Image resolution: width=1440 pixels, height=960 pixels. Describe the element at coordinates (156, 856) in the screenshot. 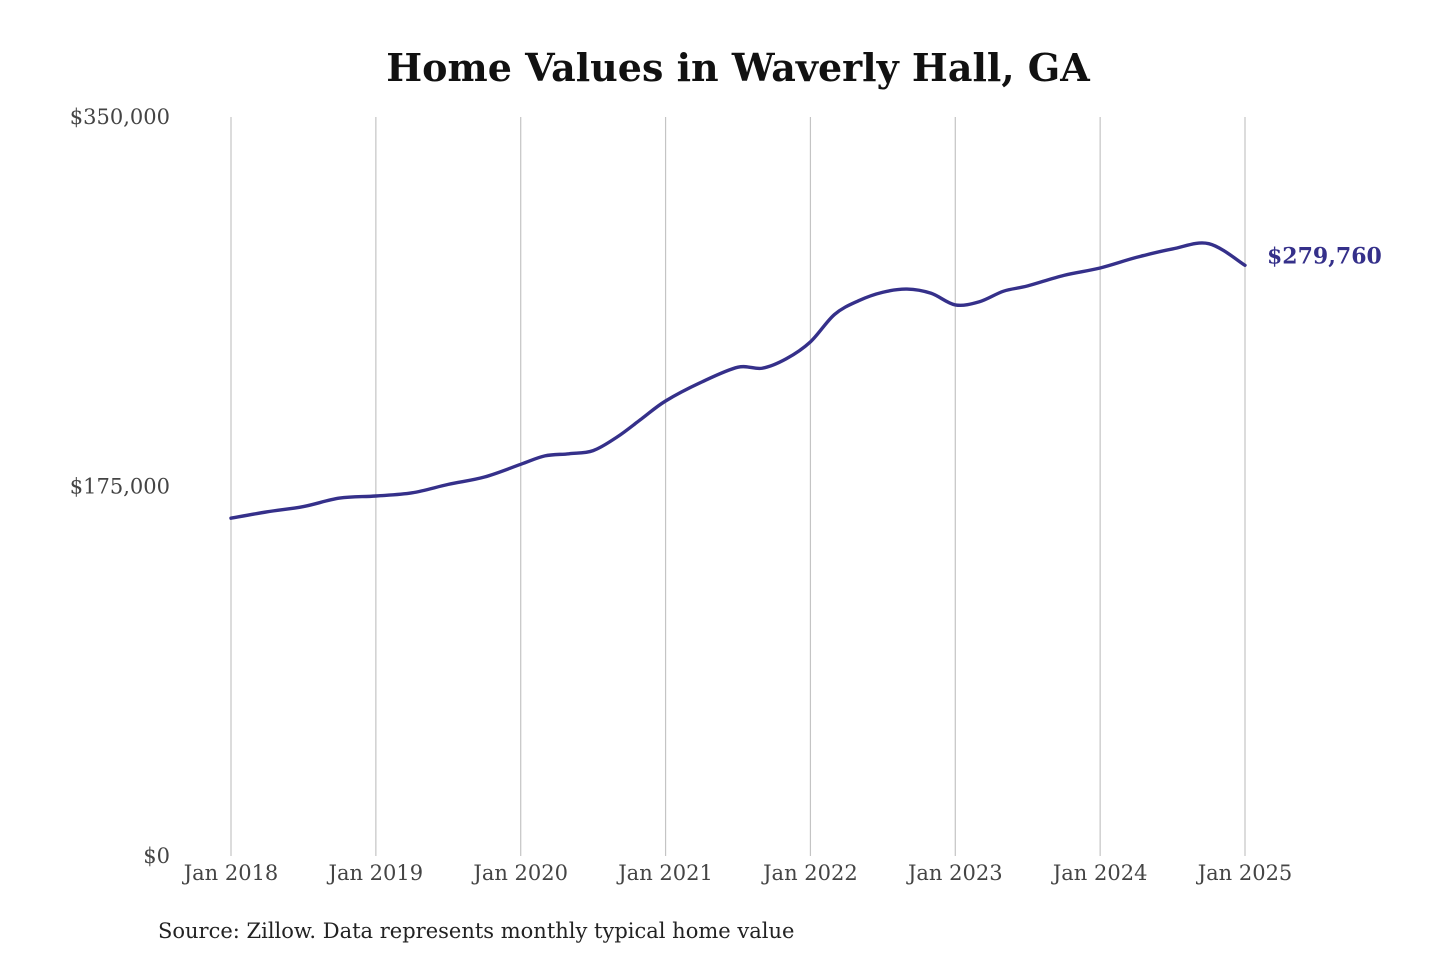

I see `y-tick-label: $0` at that location.